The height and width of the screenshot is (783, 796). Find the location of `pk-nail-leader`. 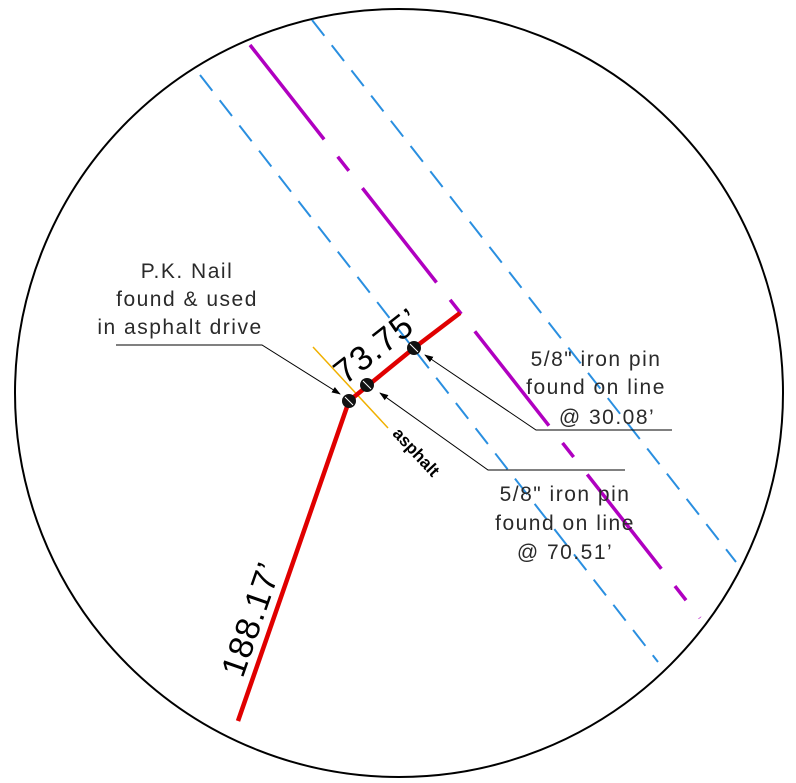

pk-nail-leader is located at coordinates (228, 369).